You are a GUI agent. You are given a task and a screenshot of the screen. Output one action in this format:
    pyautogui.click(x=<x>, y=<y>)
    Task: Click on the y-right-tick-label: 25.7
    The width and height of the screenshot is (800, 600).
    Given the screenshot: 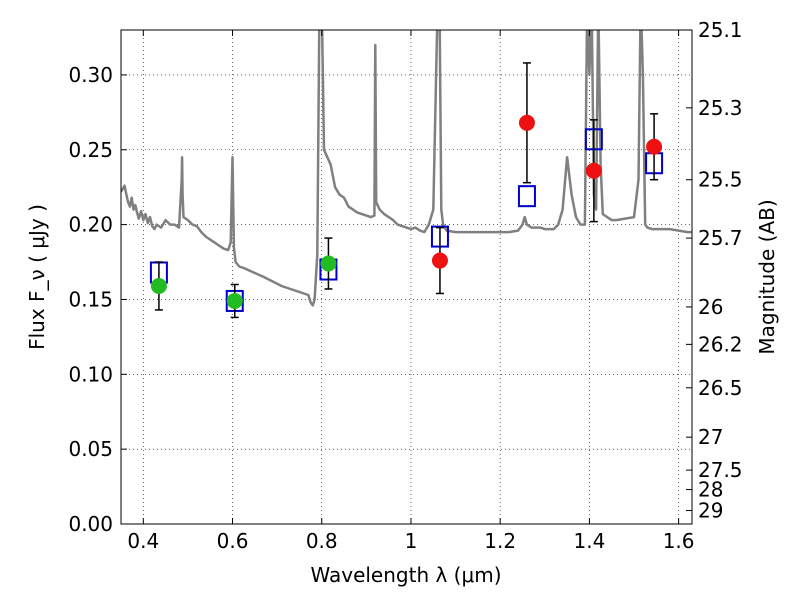 What is the action you would take?
    pyautogui.click(x=720, y=238)
    